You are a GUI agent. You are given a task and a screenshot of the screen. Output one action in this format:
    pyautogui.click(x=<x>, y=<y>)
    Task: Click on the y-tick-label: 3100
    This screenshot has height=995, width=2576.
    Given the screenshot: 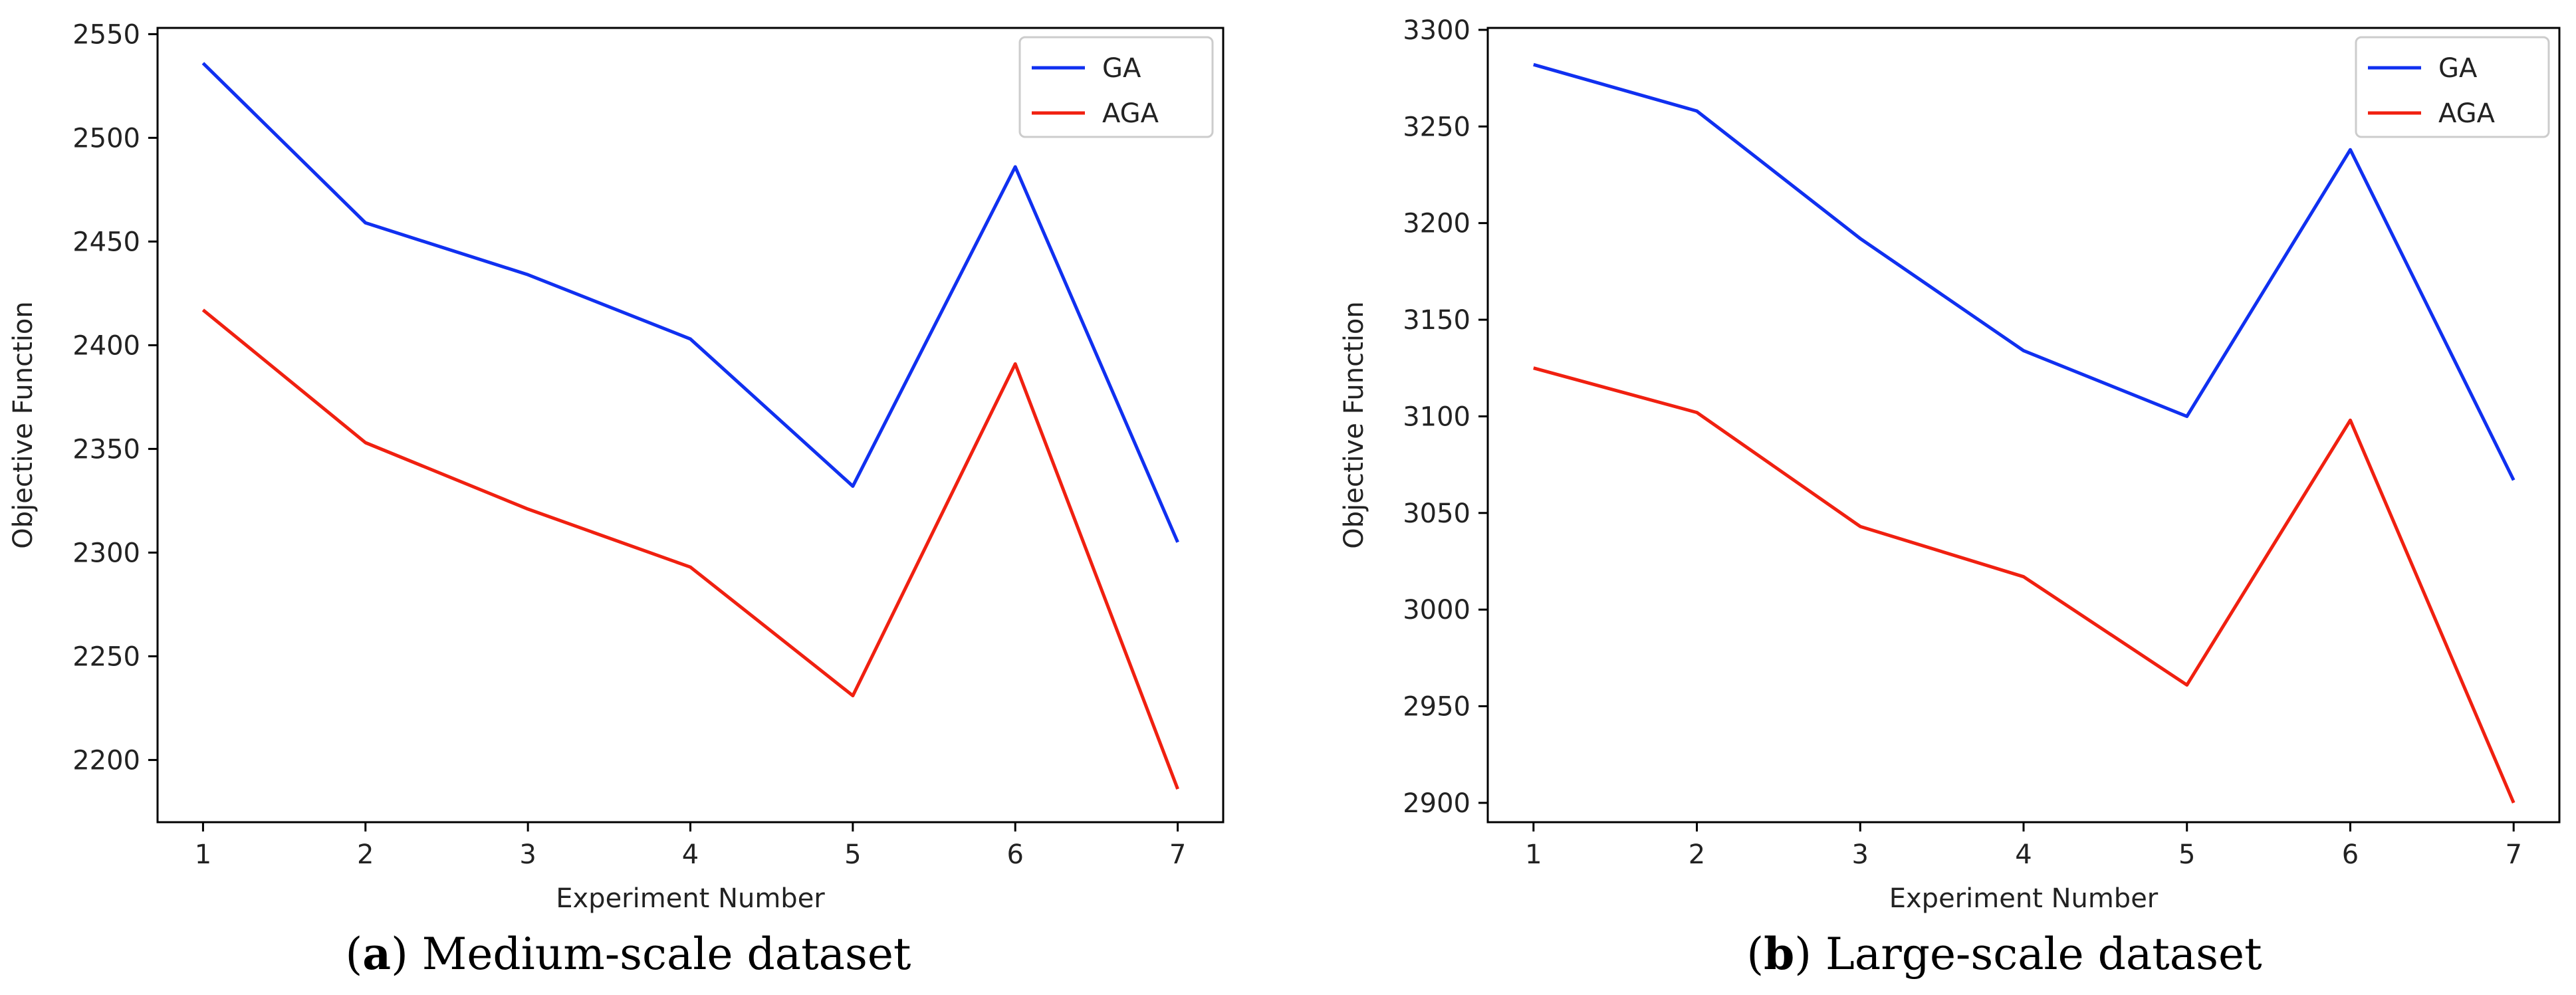 What is the action you would take?
    pyautogui.click(x=1436, y=416)
    